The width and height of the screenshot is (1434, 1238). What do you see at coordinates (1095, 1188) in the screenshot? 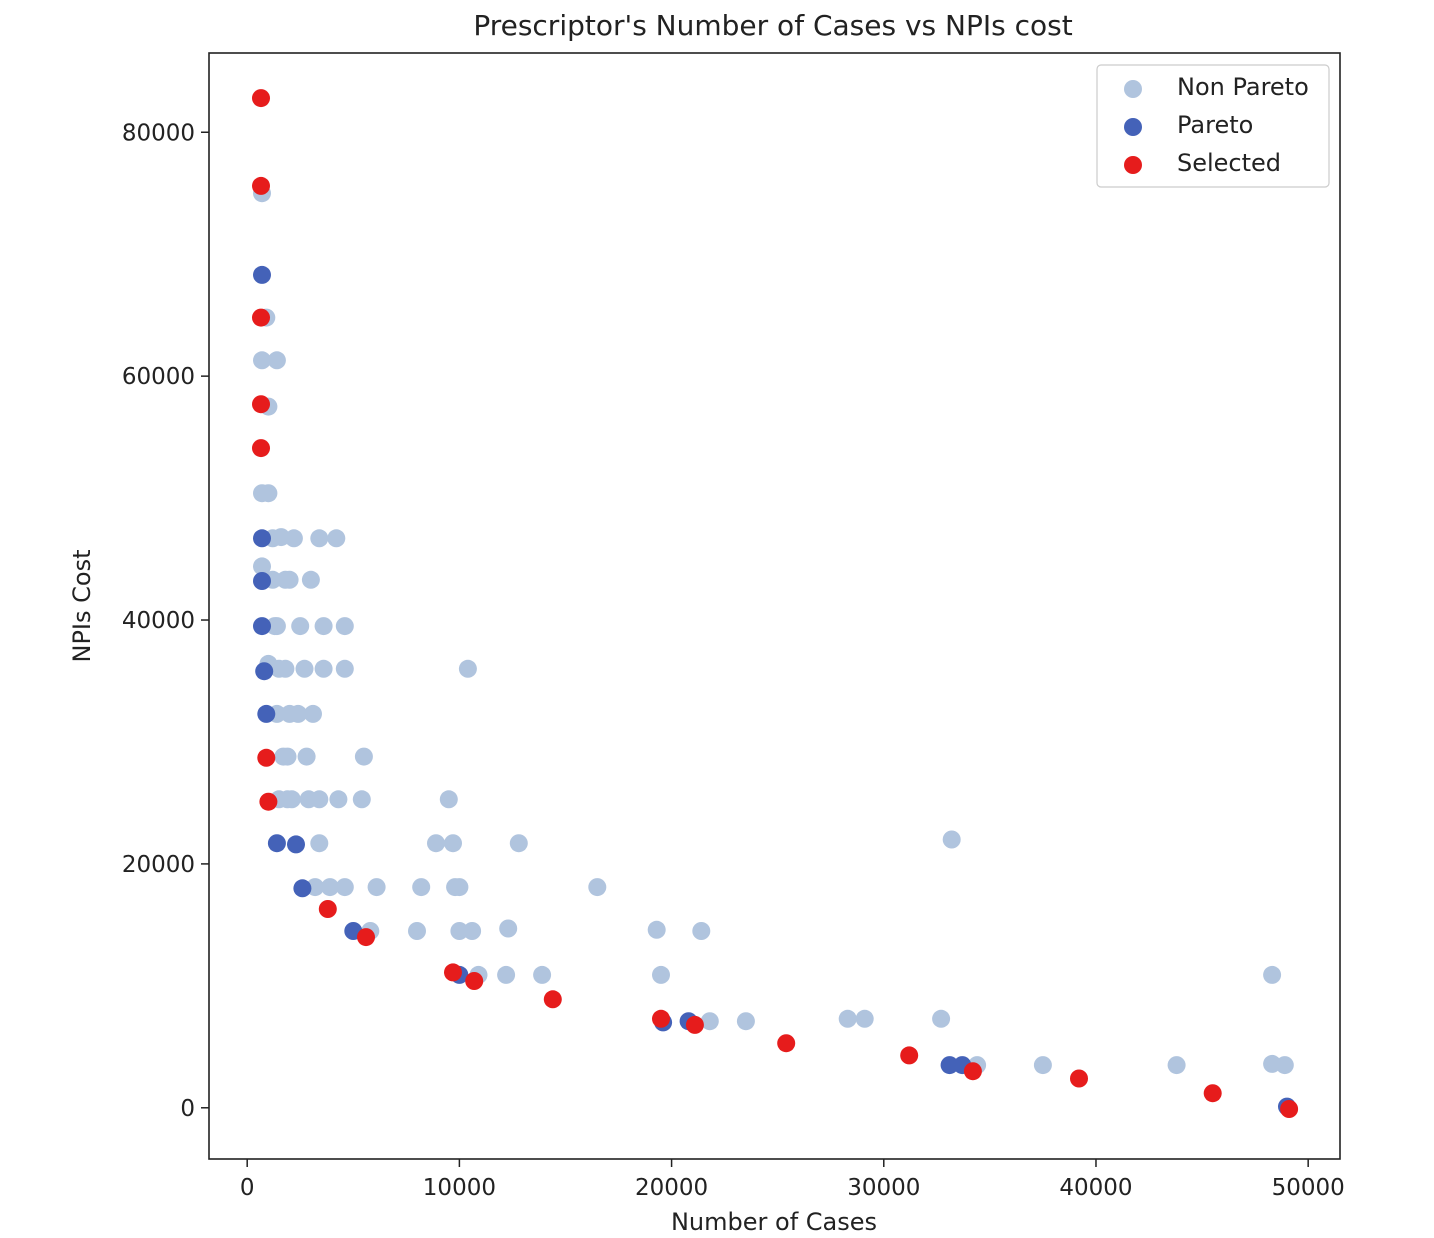
I see `x-tick-label: 40000` at bounding box center [1095, 1188].